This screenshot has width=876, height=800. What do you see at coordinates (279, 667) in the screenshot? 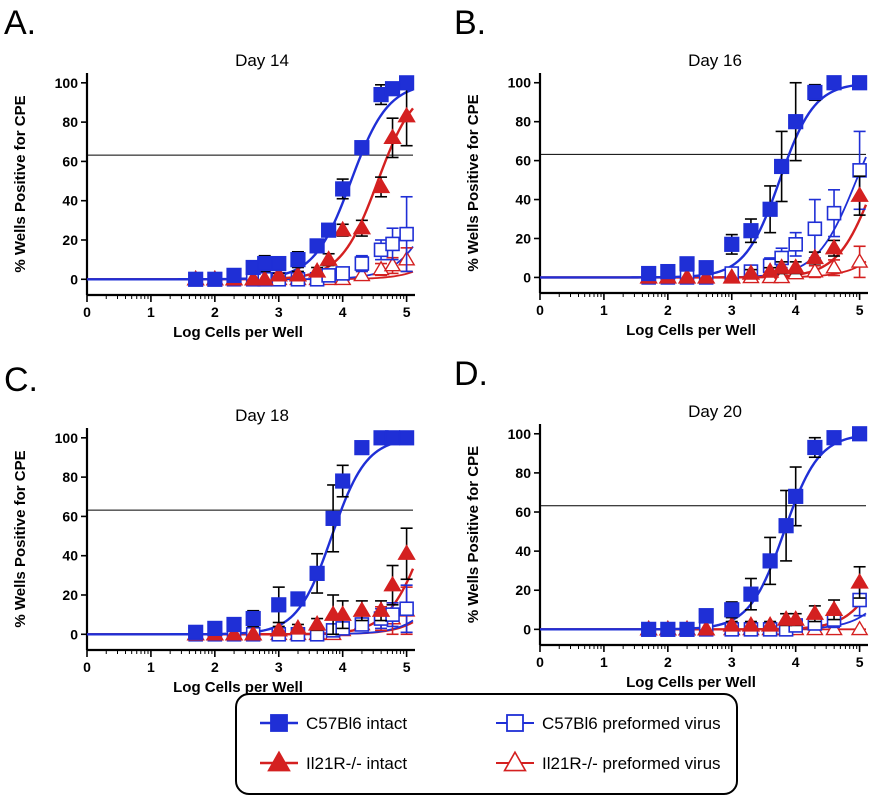
I see `x-tick-label: 3` at bounding box center [279, 667].